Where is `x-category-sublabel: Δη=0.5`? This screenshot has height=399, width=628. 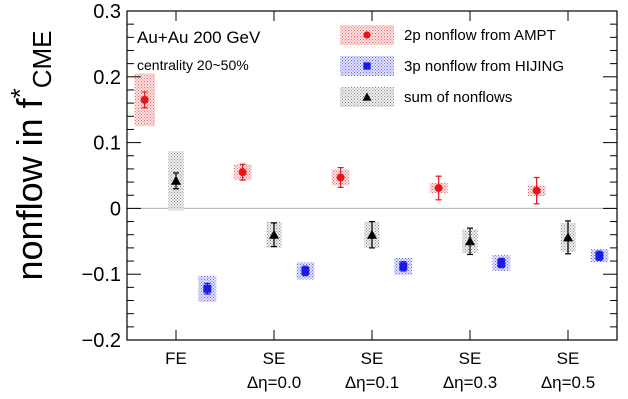 x-category-sublabel: Δη=0.5 is located at coordinates (568, 382).